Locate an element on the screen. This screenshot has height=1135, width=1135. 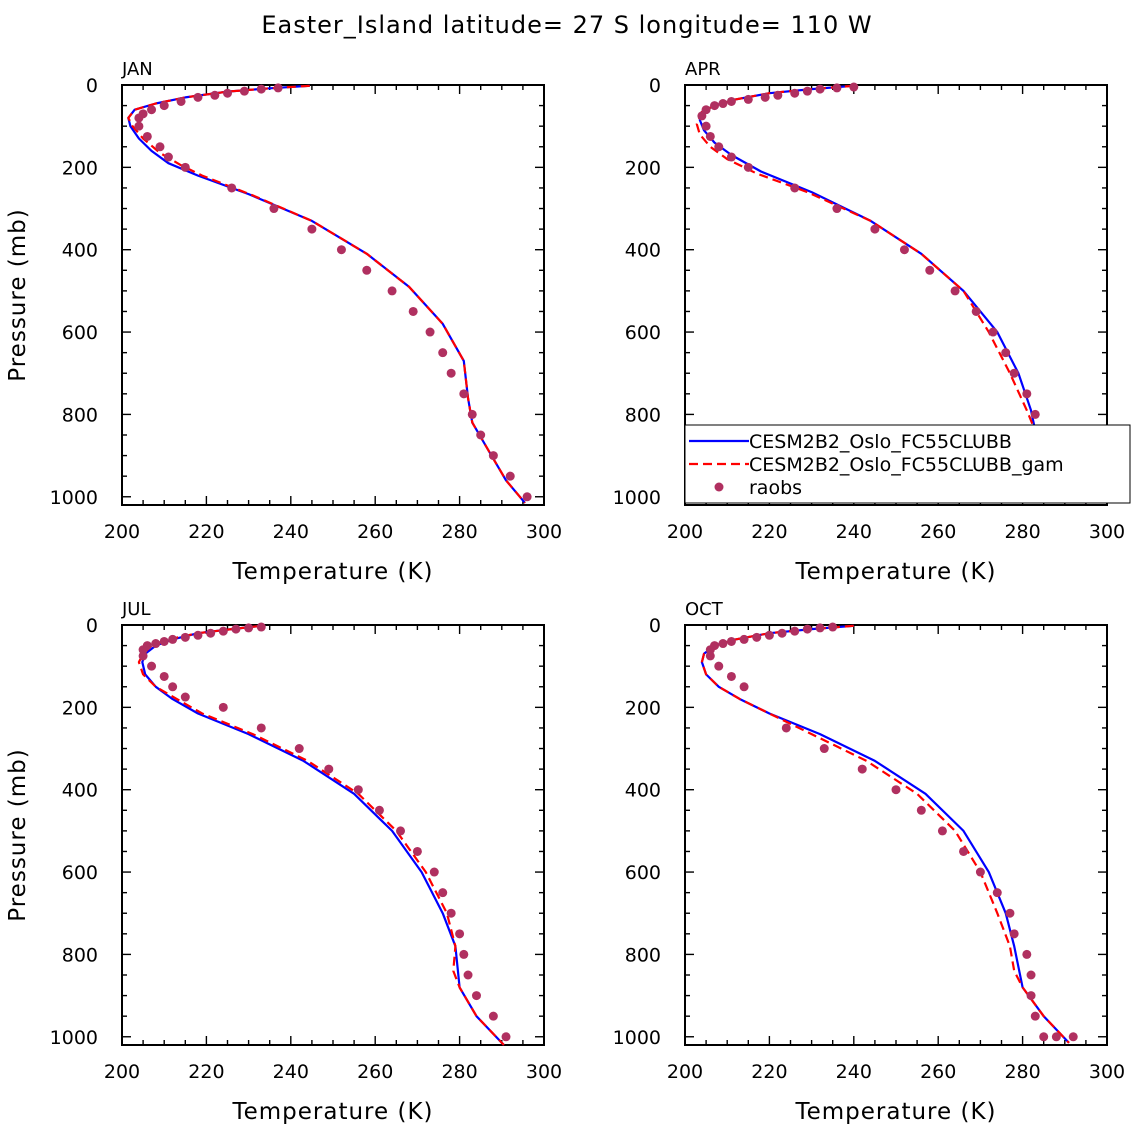
jan-plot-frame is located at coordinates (333, 295).